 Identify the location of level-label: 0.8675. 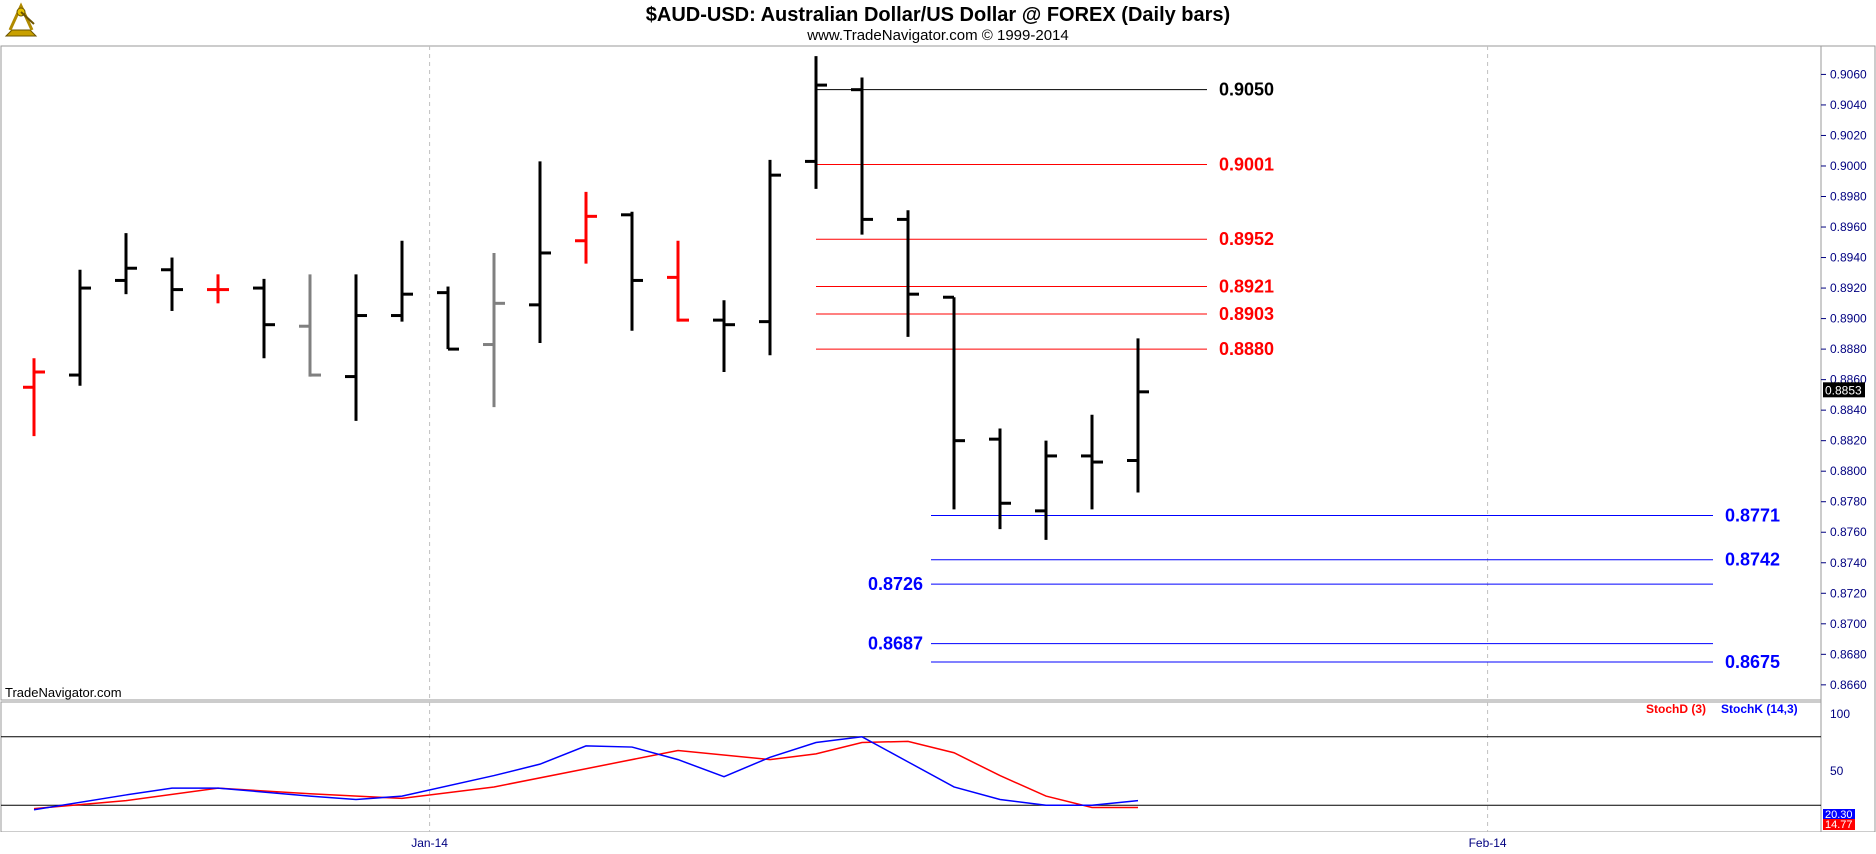
(1752, 662).